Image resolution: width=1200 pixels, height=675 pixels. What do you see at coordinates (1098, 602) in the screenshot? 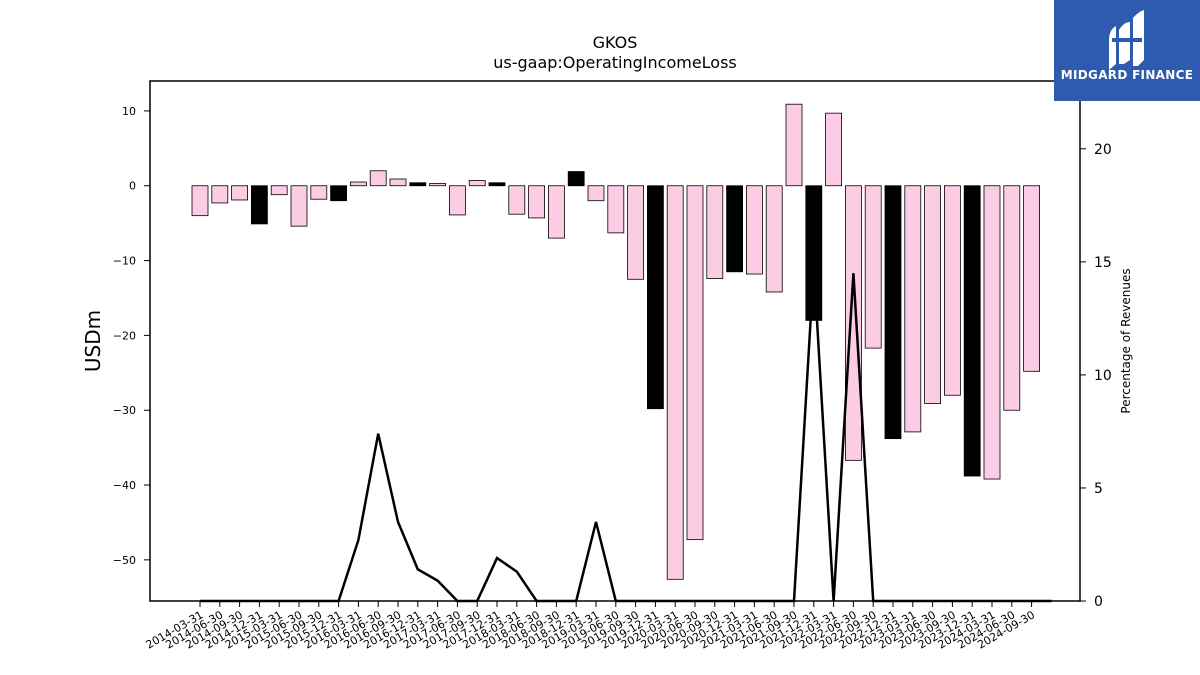
I see `y2-tick-label: 0` at bounding box center [1098, 602].